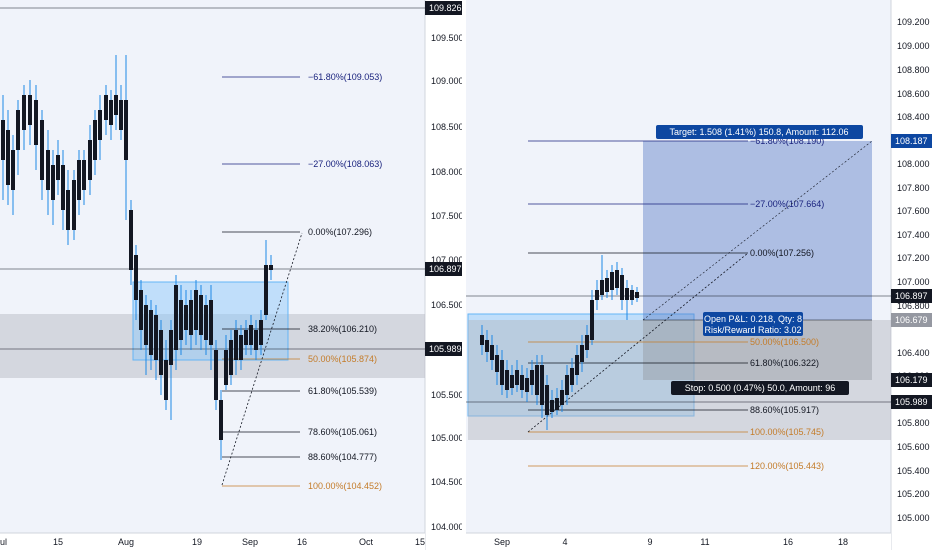 The height and width of the screenshot is (550, 932). Describe the element at coordinates (913, 494) in the screenshot. I see `right-price-axis-label: 105.200` at that location.